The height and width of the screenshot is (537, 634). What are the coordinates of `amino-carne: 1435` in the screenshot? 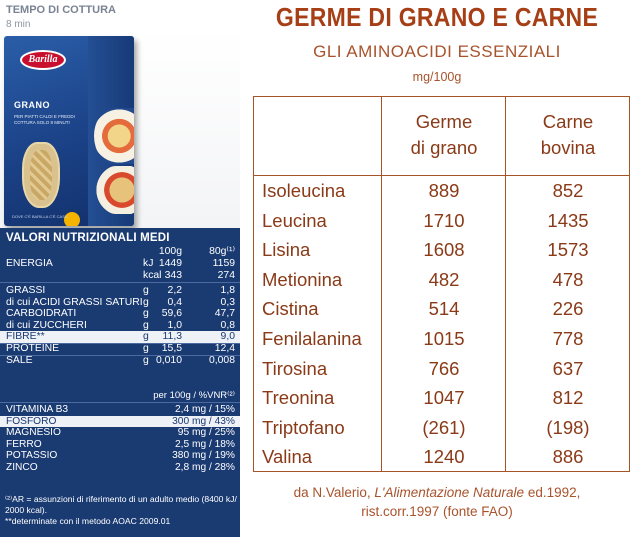 It's located at (568, 220).